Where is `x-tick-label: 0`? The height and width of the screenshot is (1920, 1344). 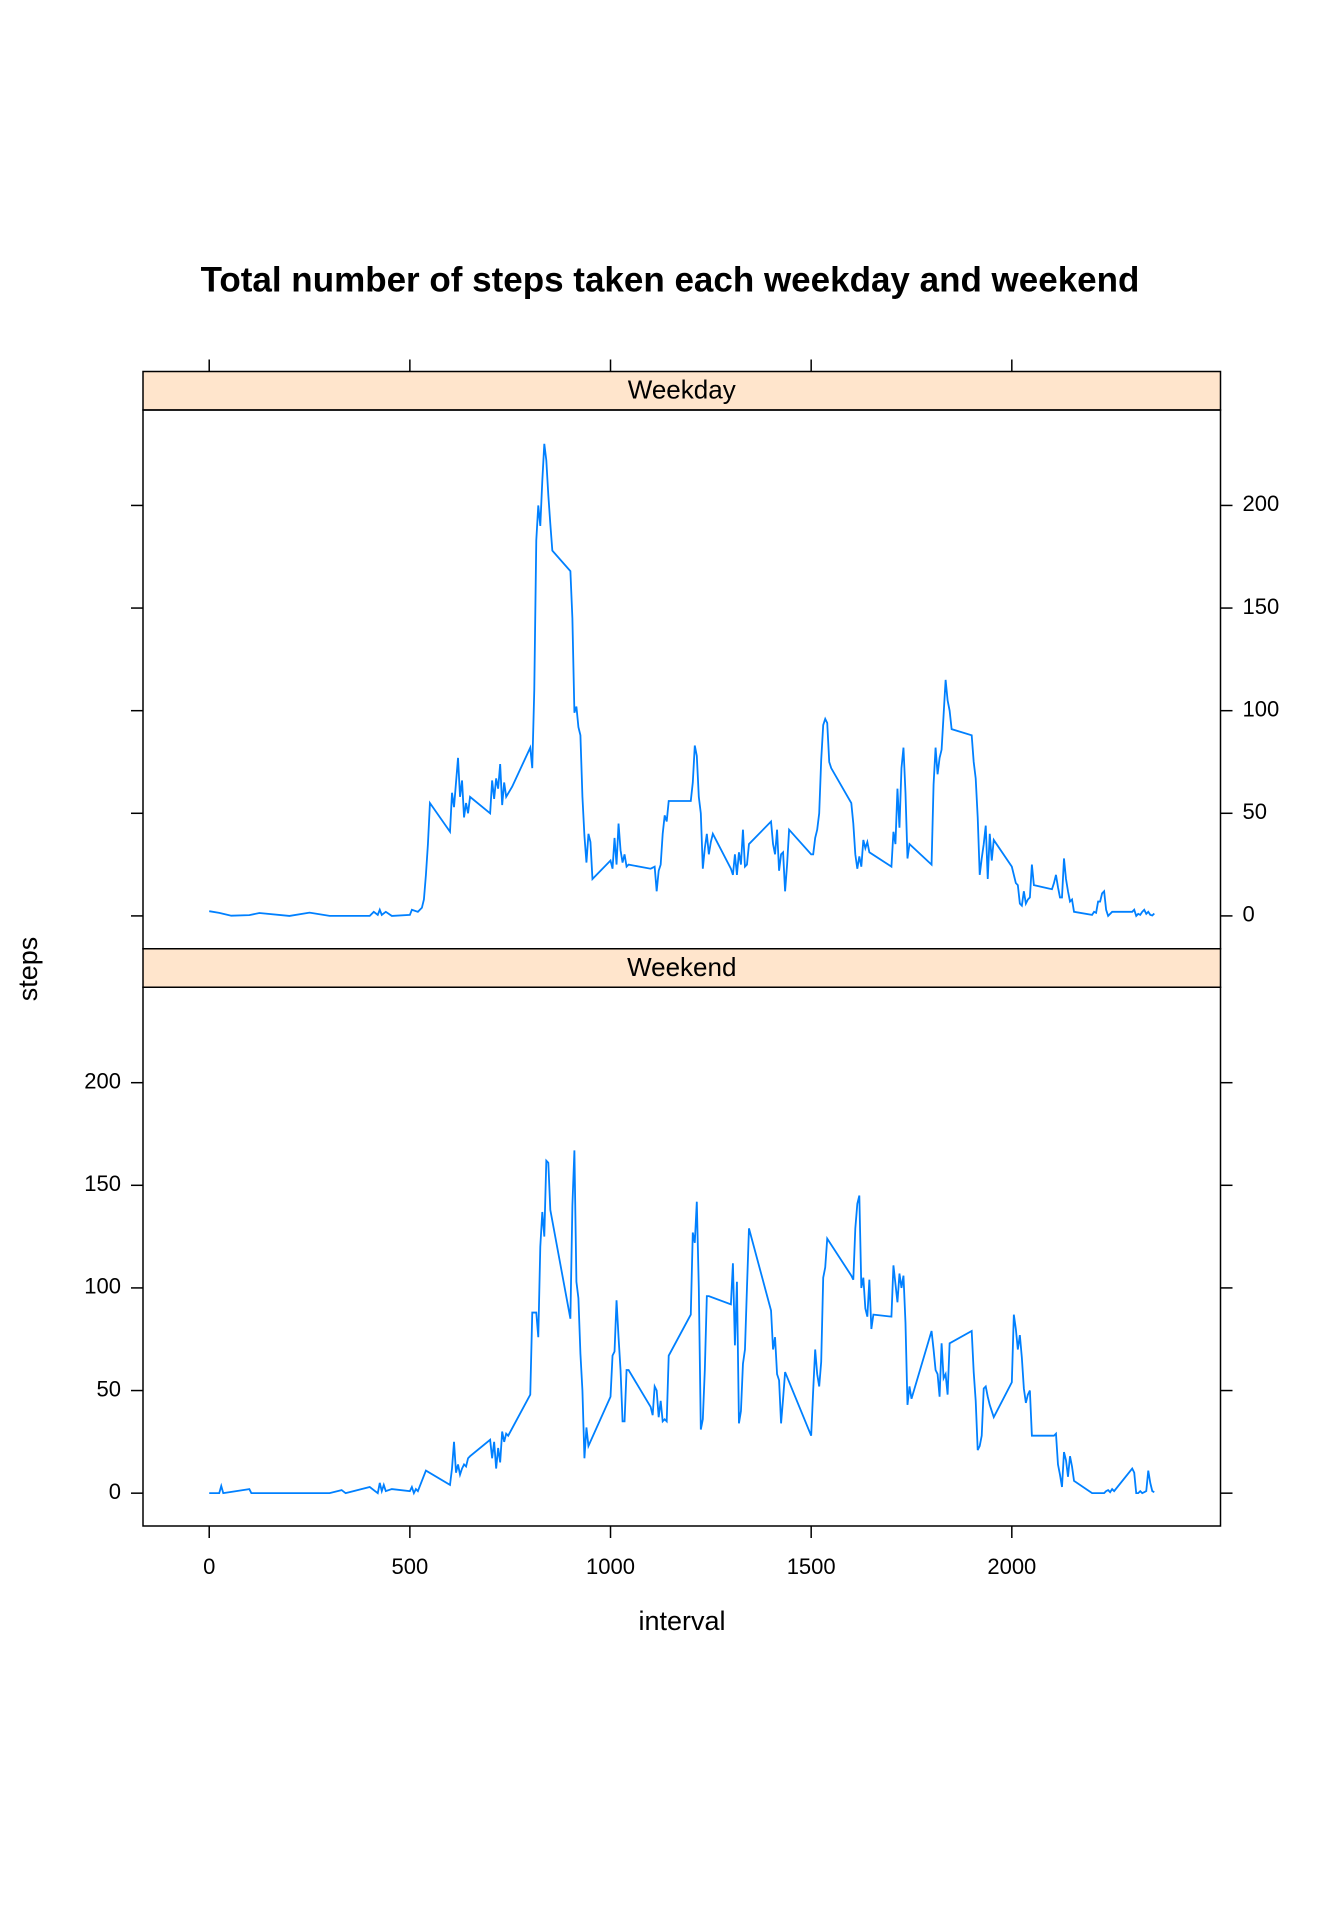 x-tick-label: 0 is located at coordinates (209, 1566).